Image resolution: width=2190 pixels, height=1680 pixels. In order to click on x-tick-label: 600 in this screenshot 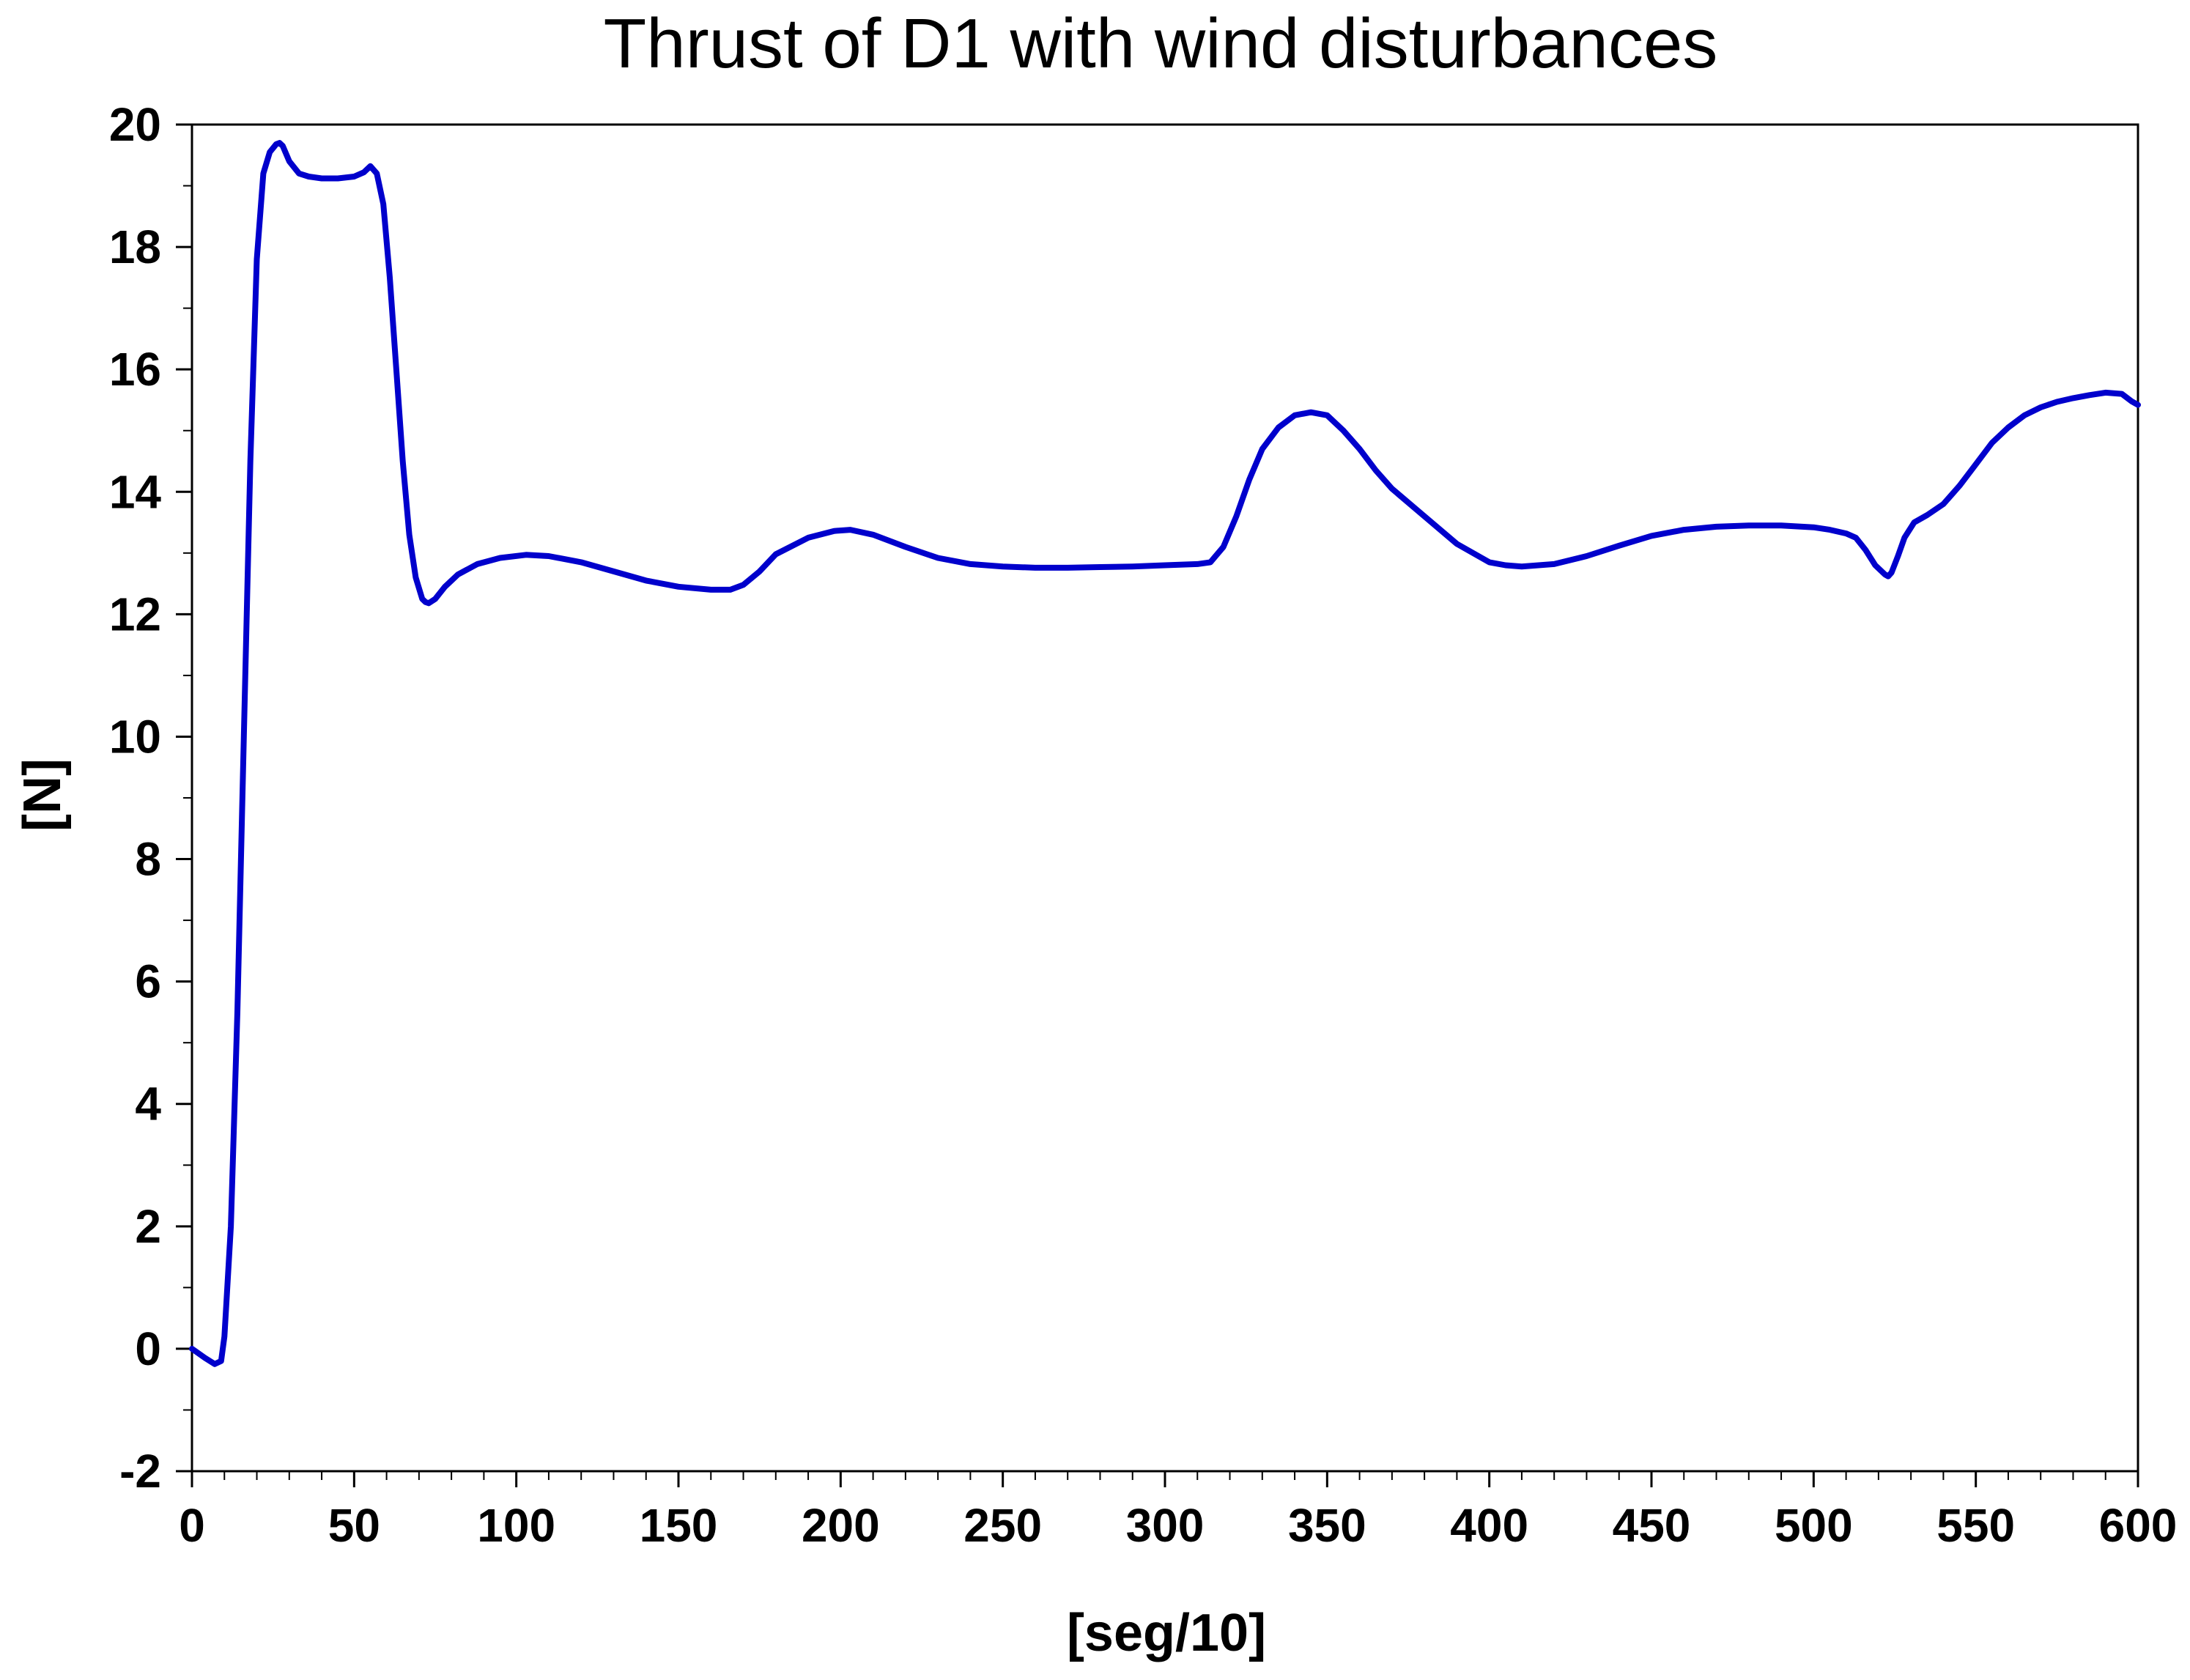, I will do `click(2138, 1525)`.